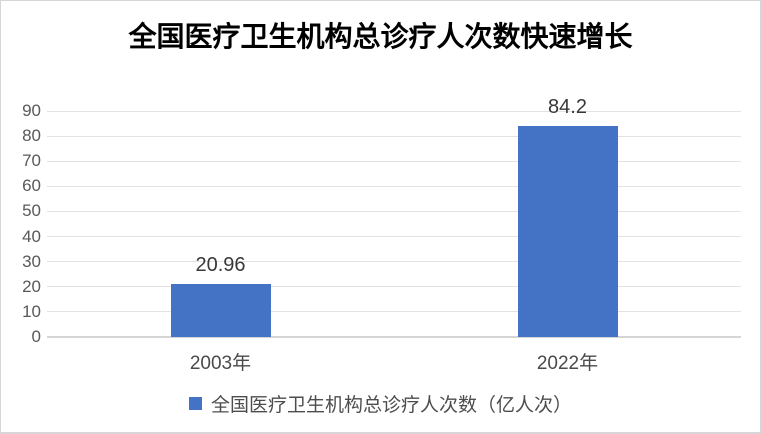 The image size is (762, 434). I want to click on legend-label: 全国医疗卫生机构总诊疗人次数（亿人次）, so click(391, 405).